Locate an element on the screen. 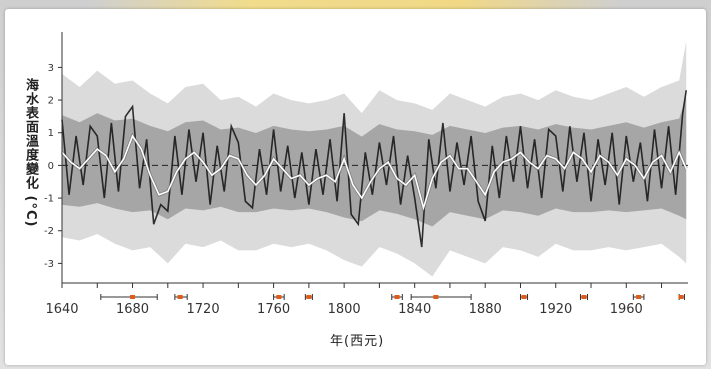 The image size is (711, 369). x-axis-label: 年(西元) is located at coordinates (357, 341).